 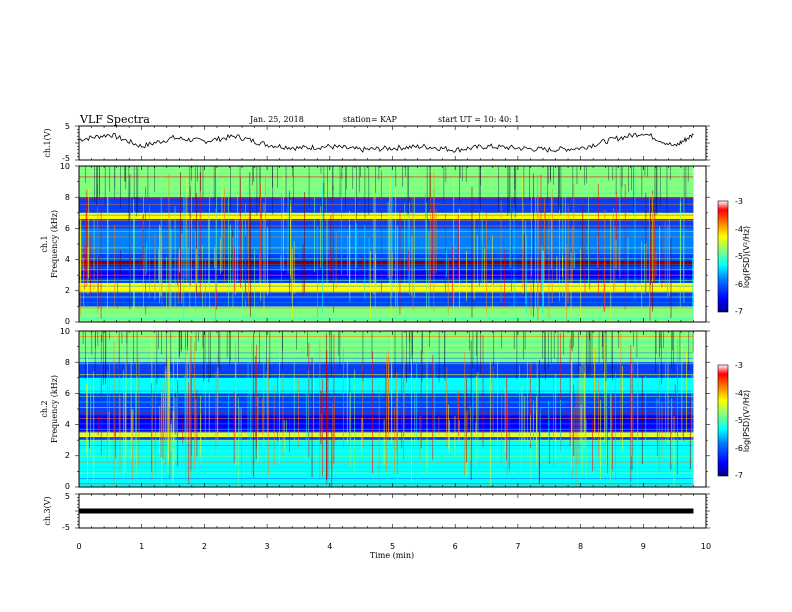 What do you see at coordinates (706, 546) in the screenshot?
I see `xtick-10: 10` at bounding box center [706, 546].